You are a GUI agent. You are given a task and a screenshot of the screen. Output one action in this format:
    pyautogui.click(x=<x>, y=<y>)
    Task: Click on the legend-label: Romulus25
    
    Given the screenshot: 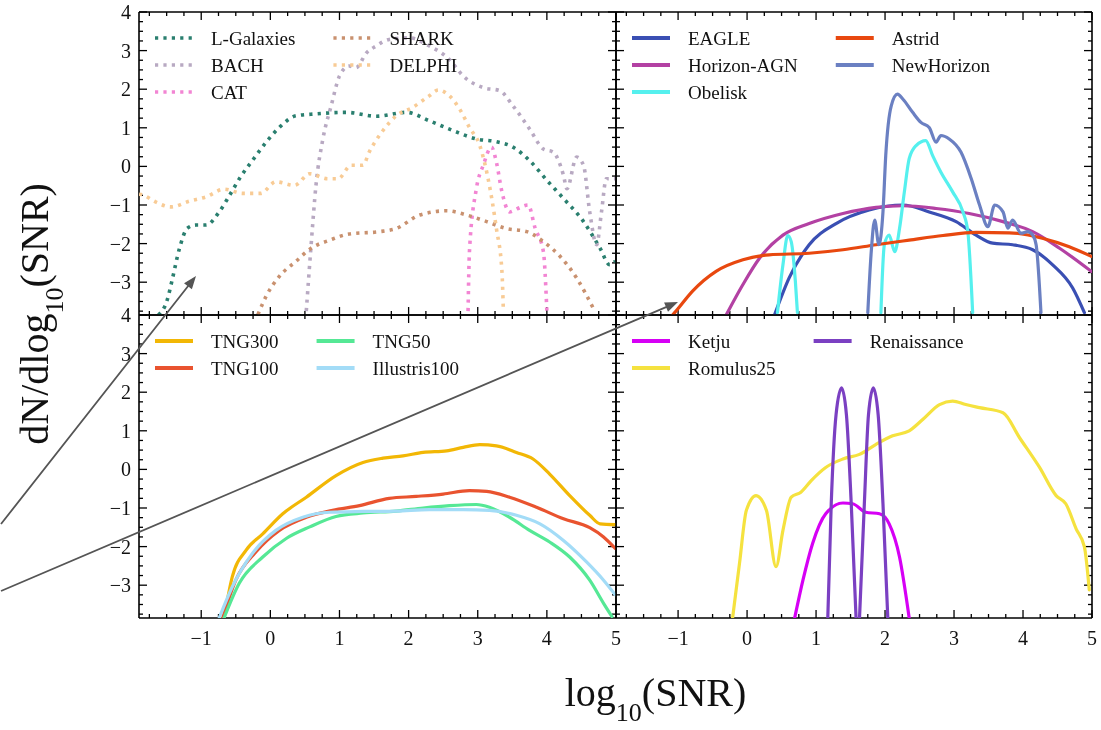 What is the action you would take?
    pyautogui.click(x=732, y=368)
    